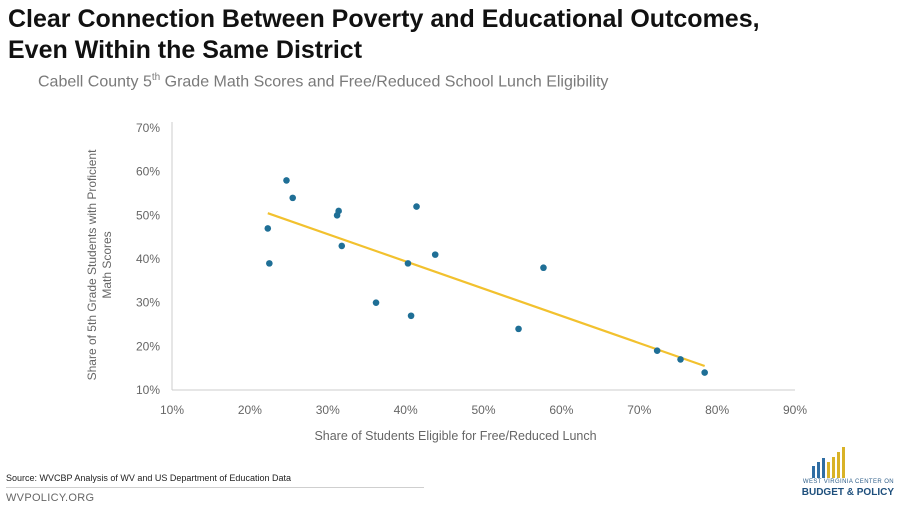 The width and height of the screenshot is (900, 507). I want to click on subtitle-superscript: th, so click(156, 77).